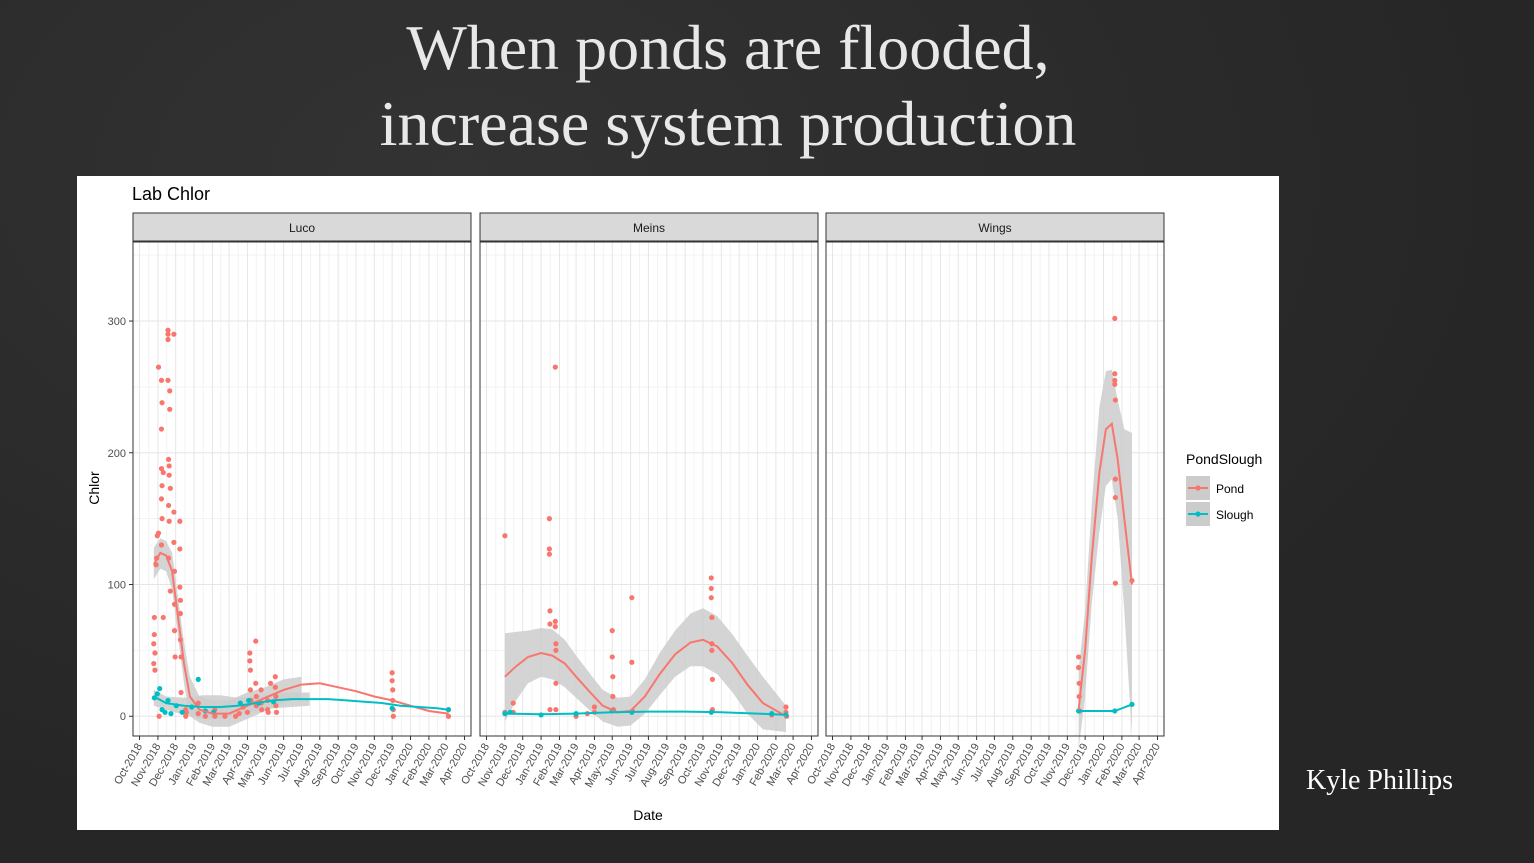  What do you see at coordinates (231, 704) in the screenshot?
I see `confidence-ribbon-slough` at bounding box center [231, 704].